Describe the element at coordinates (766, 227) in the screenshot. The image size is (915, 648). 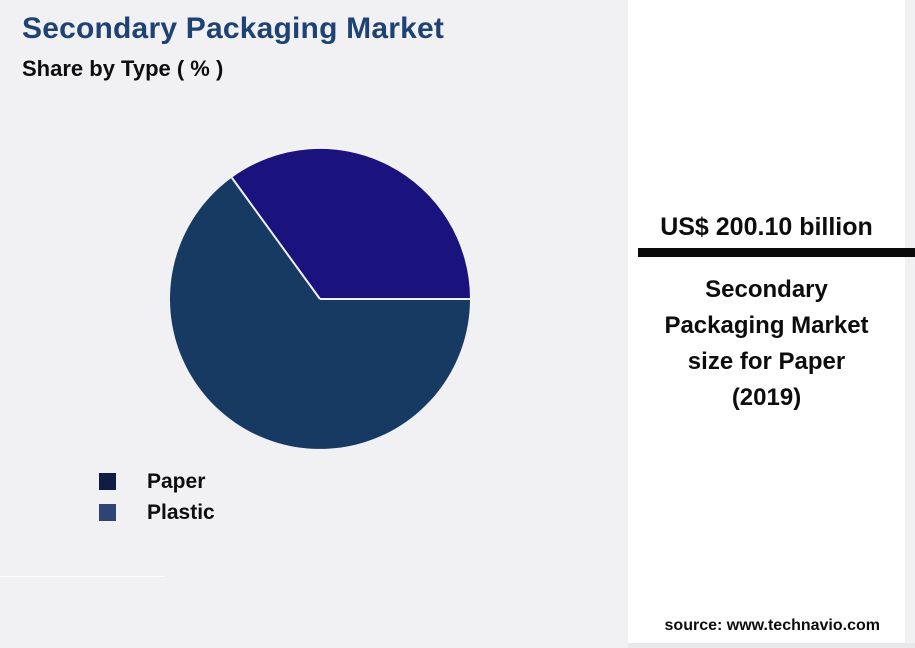
I see `panel-value: US$ 200.10 billion` at that location.